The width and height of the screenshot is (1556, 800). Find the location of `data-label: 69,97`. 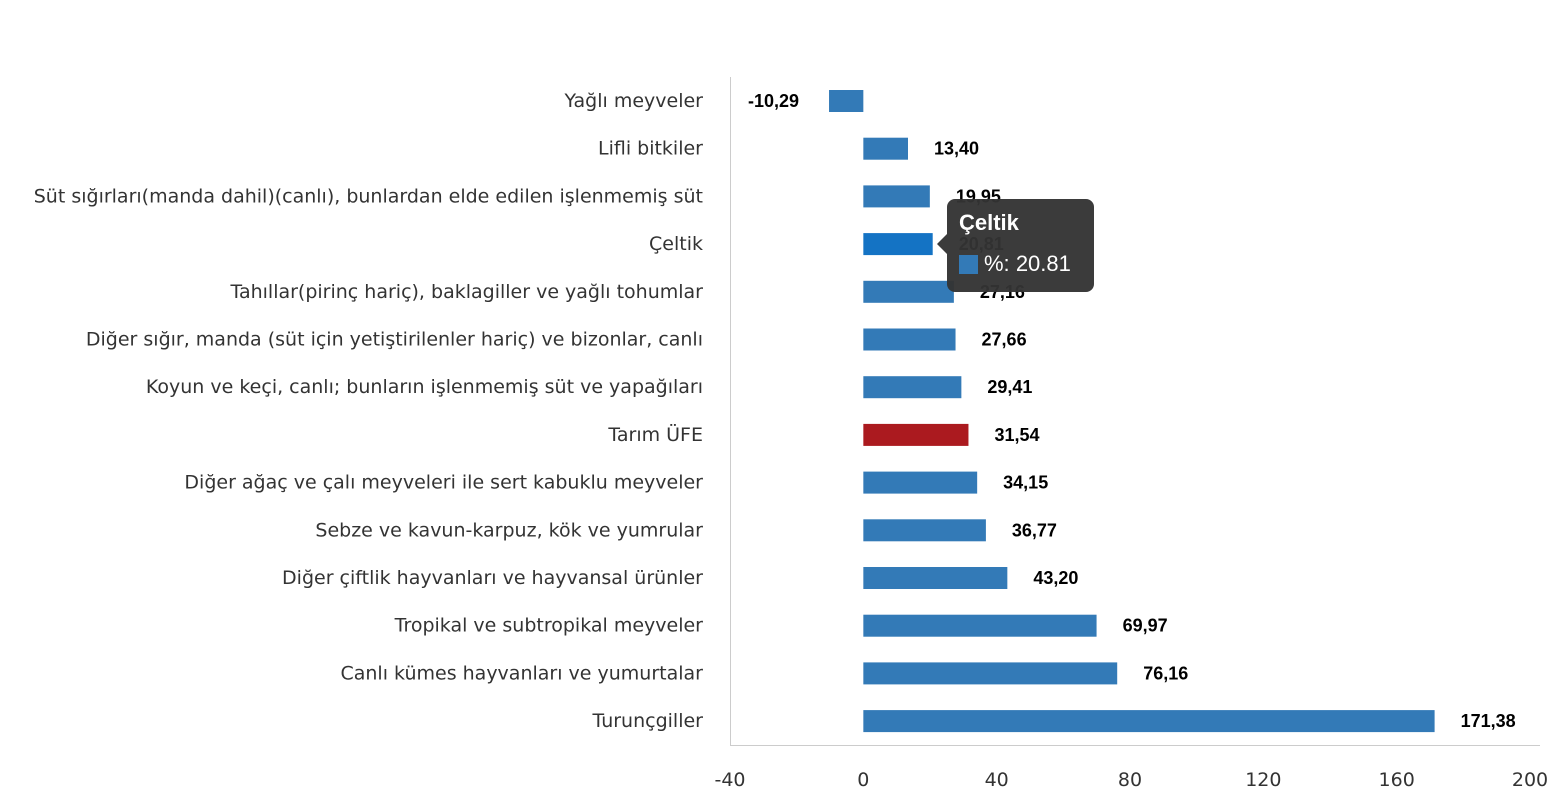

data-label: 69,97 is located at coordinates (1145, 626).